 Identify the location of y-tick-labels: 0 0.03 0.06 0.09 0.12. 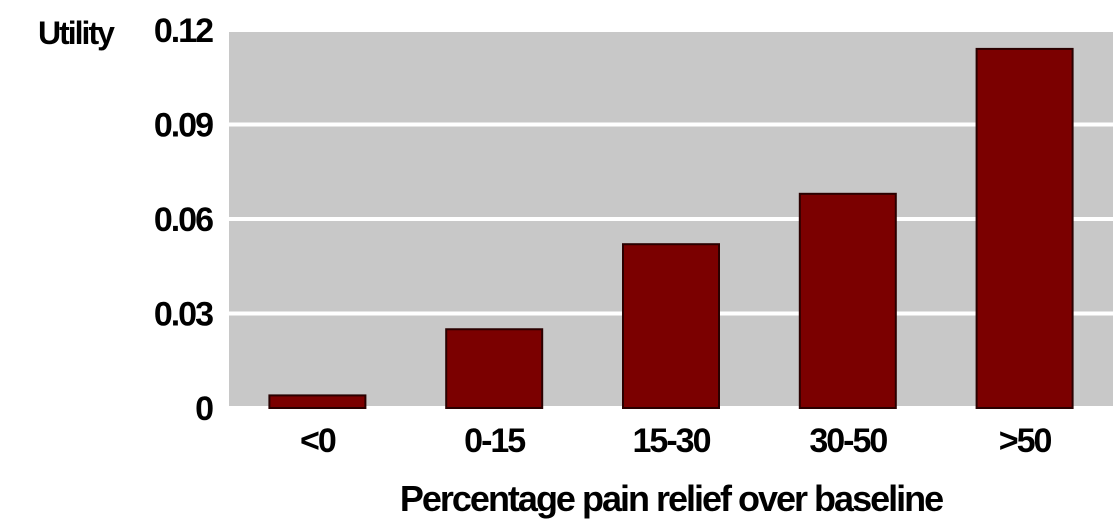
(184, 220).